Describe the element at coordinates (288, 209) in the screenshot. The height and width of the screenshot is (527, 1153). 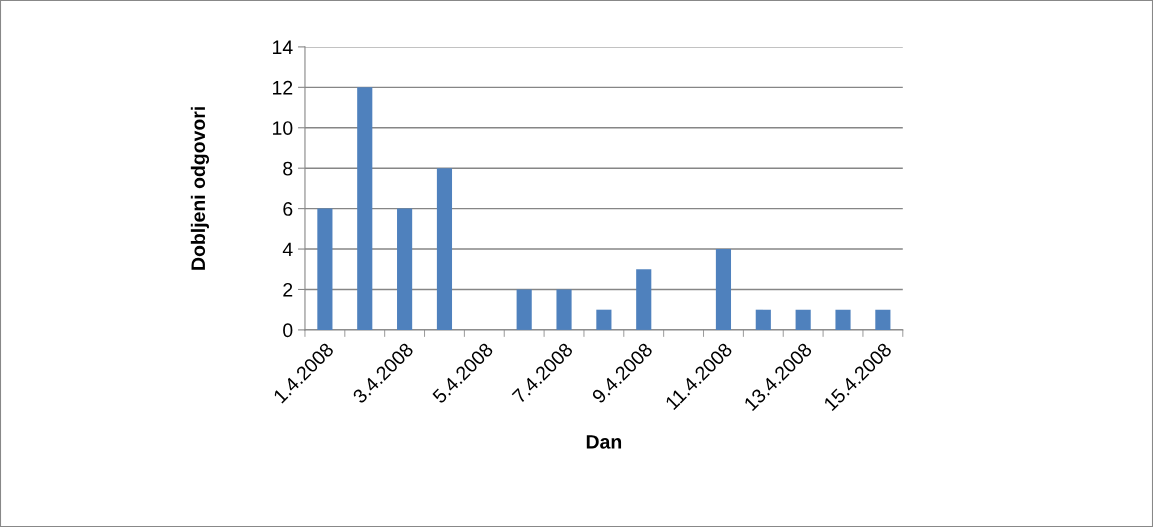
I see `y-tick-label: 6` at that location.